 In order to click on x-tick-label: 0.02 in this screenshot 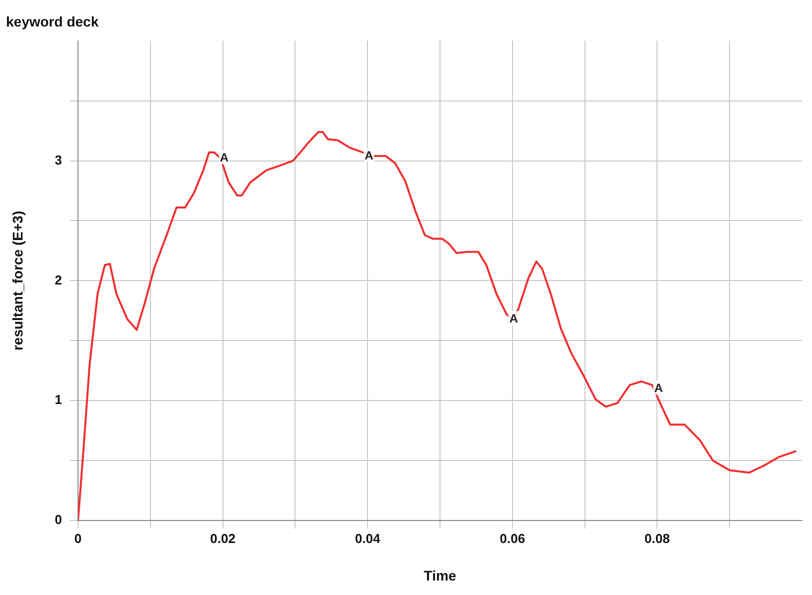, I will do `click(223, 538)`.